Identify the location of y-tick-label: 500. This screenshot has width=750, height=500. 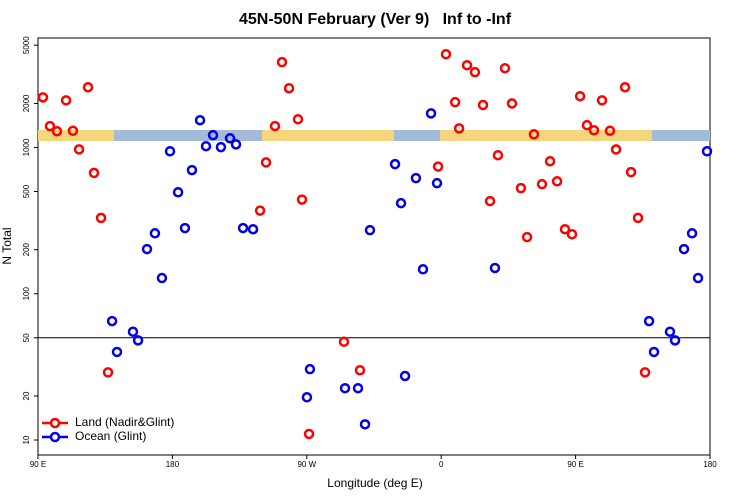
(26, 191).